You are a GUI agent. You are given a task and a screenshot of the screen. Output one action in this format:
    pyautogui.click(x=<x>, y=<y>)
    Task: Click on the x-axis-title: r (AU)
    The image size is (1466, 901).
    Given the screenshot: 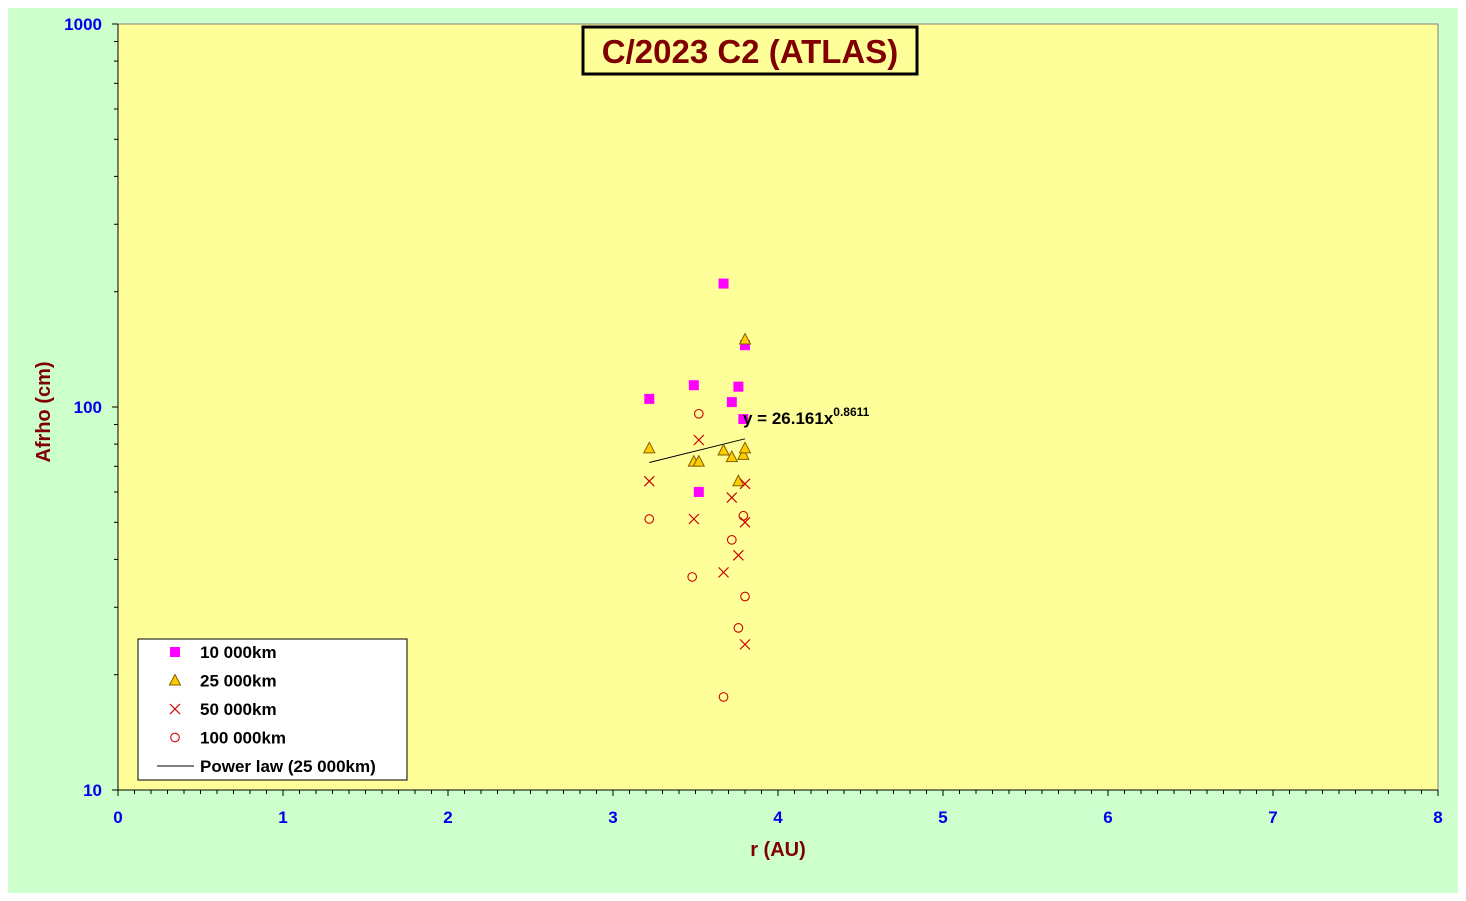 What is the action you would take?
    pyautogui.click(x=778, y=850)
    